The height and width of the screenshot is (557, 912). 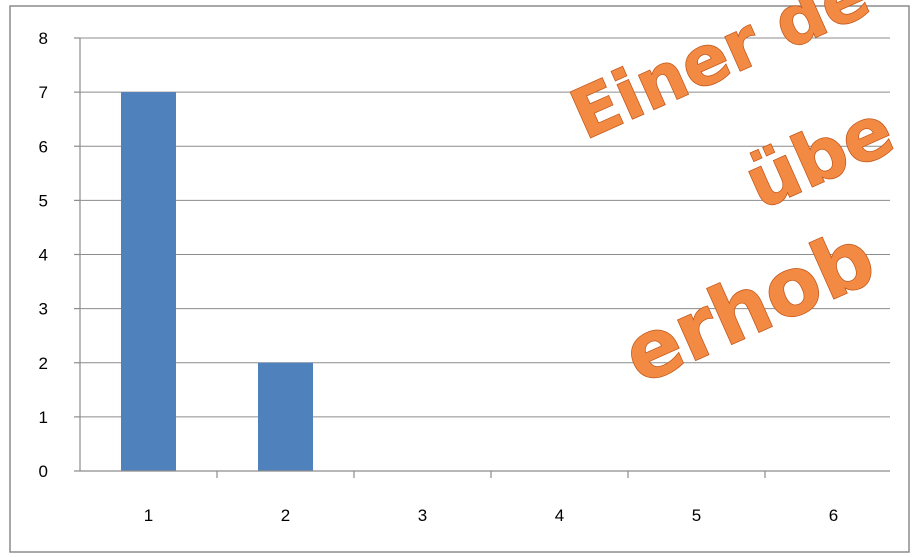 What do you see at coordinates (43, 38) in the screenshot?
I see `y-tick-label: 8` at bounding box center [43, 38].